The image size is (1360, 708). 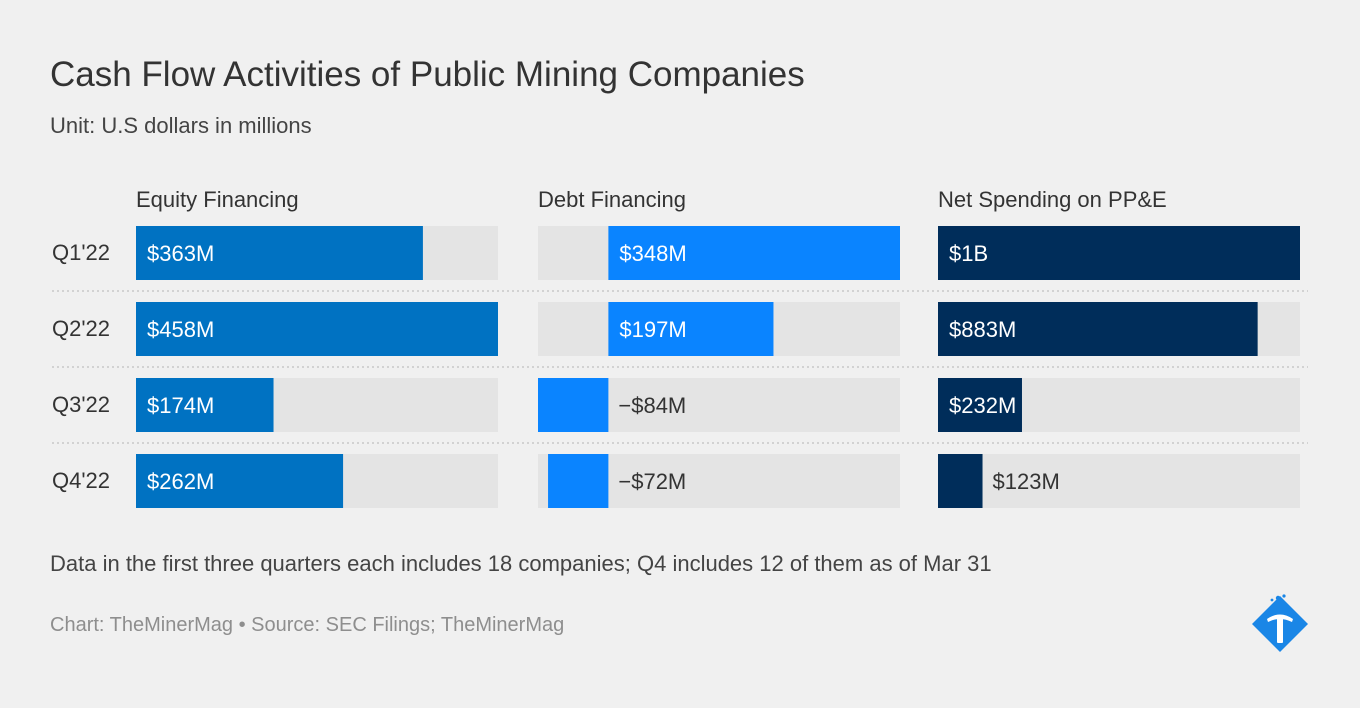 I want to click on data-label: $1B, so click(x=968, y=253).